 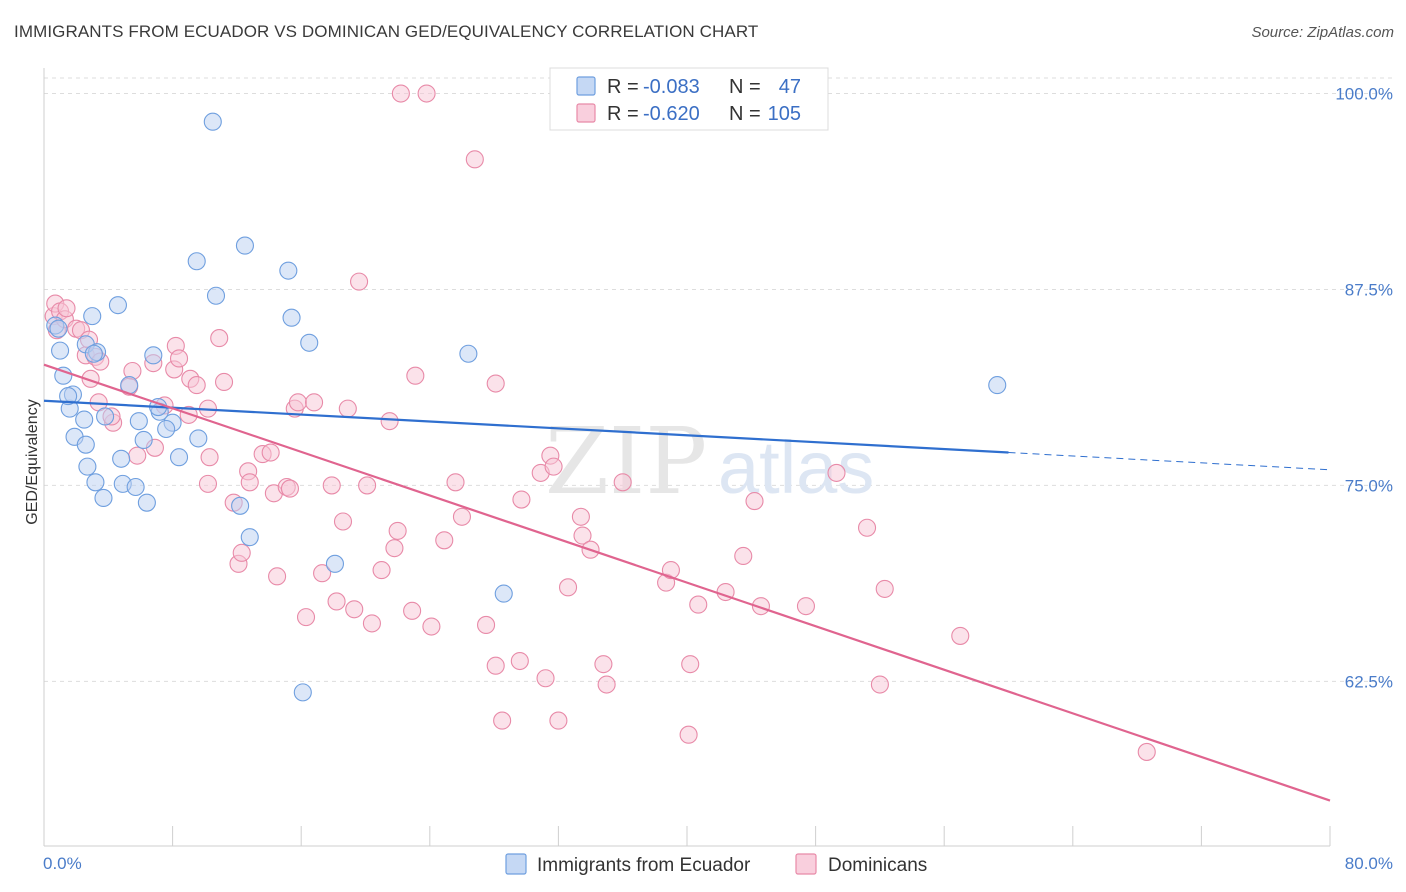 I want to click on legend-n-value-1: 47, so click(x=790, y=87).